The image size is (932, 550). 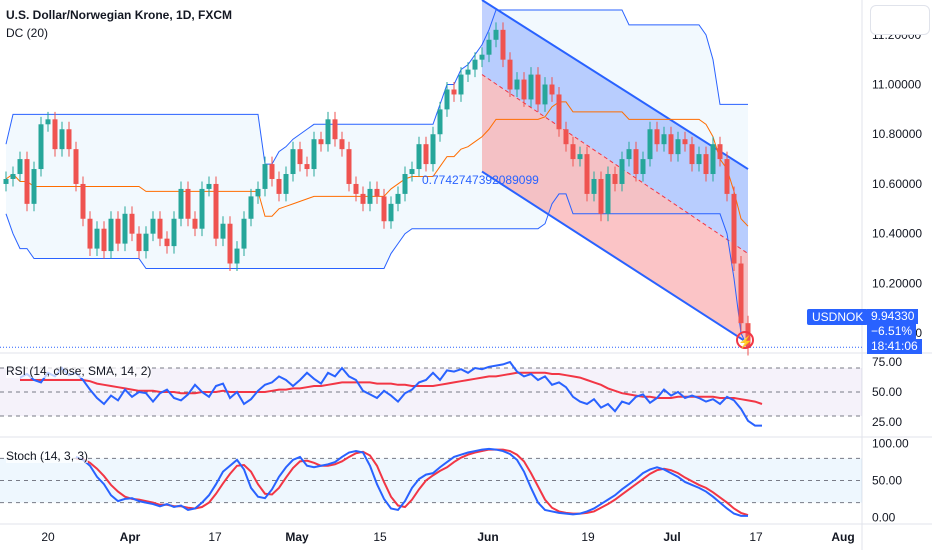 What do you see at coordinates (745, 340) in the screenshot?
I see `flash-icon: ⚡` at bounding box center [745, 340].